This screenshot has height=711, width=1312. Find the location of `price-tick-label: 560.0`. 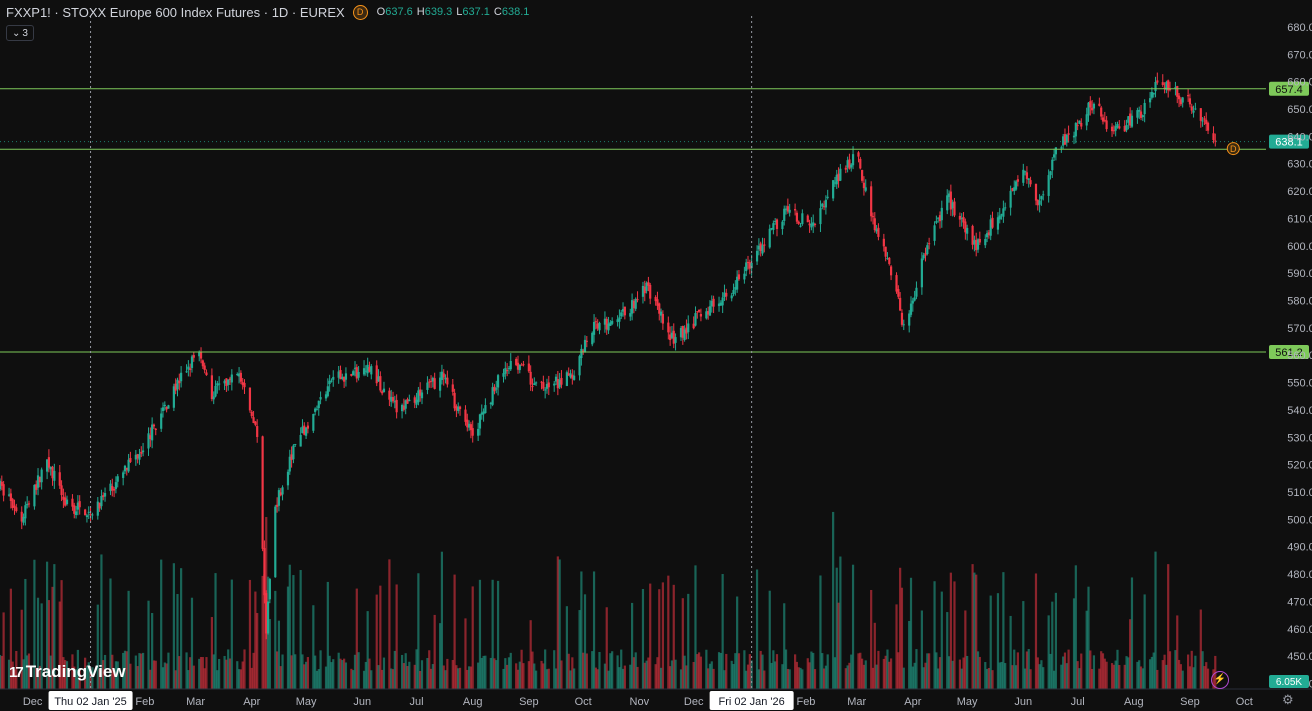

price-tick-label: 560.0 is located at coordinates (1299, 356).